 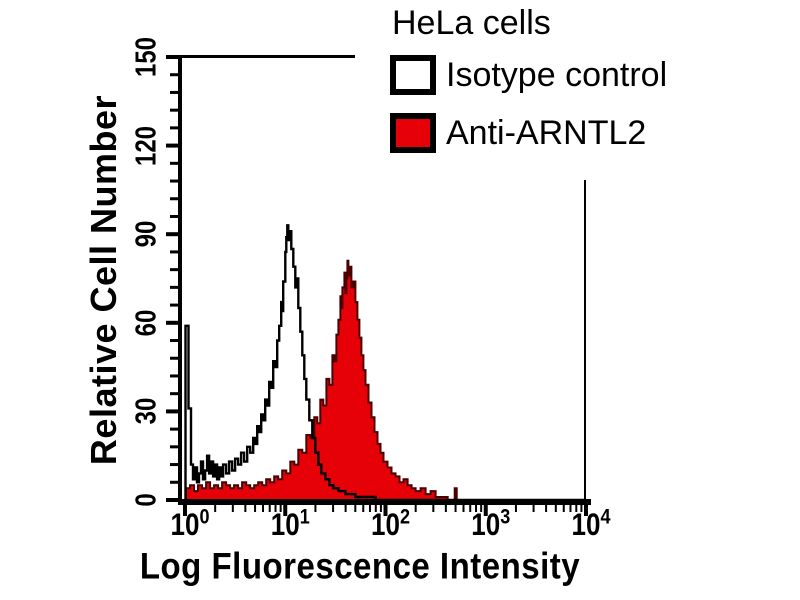 I want to click on legend-item-anti-arntl2: Anti-ARNTL2, so click(x=590, y=133).